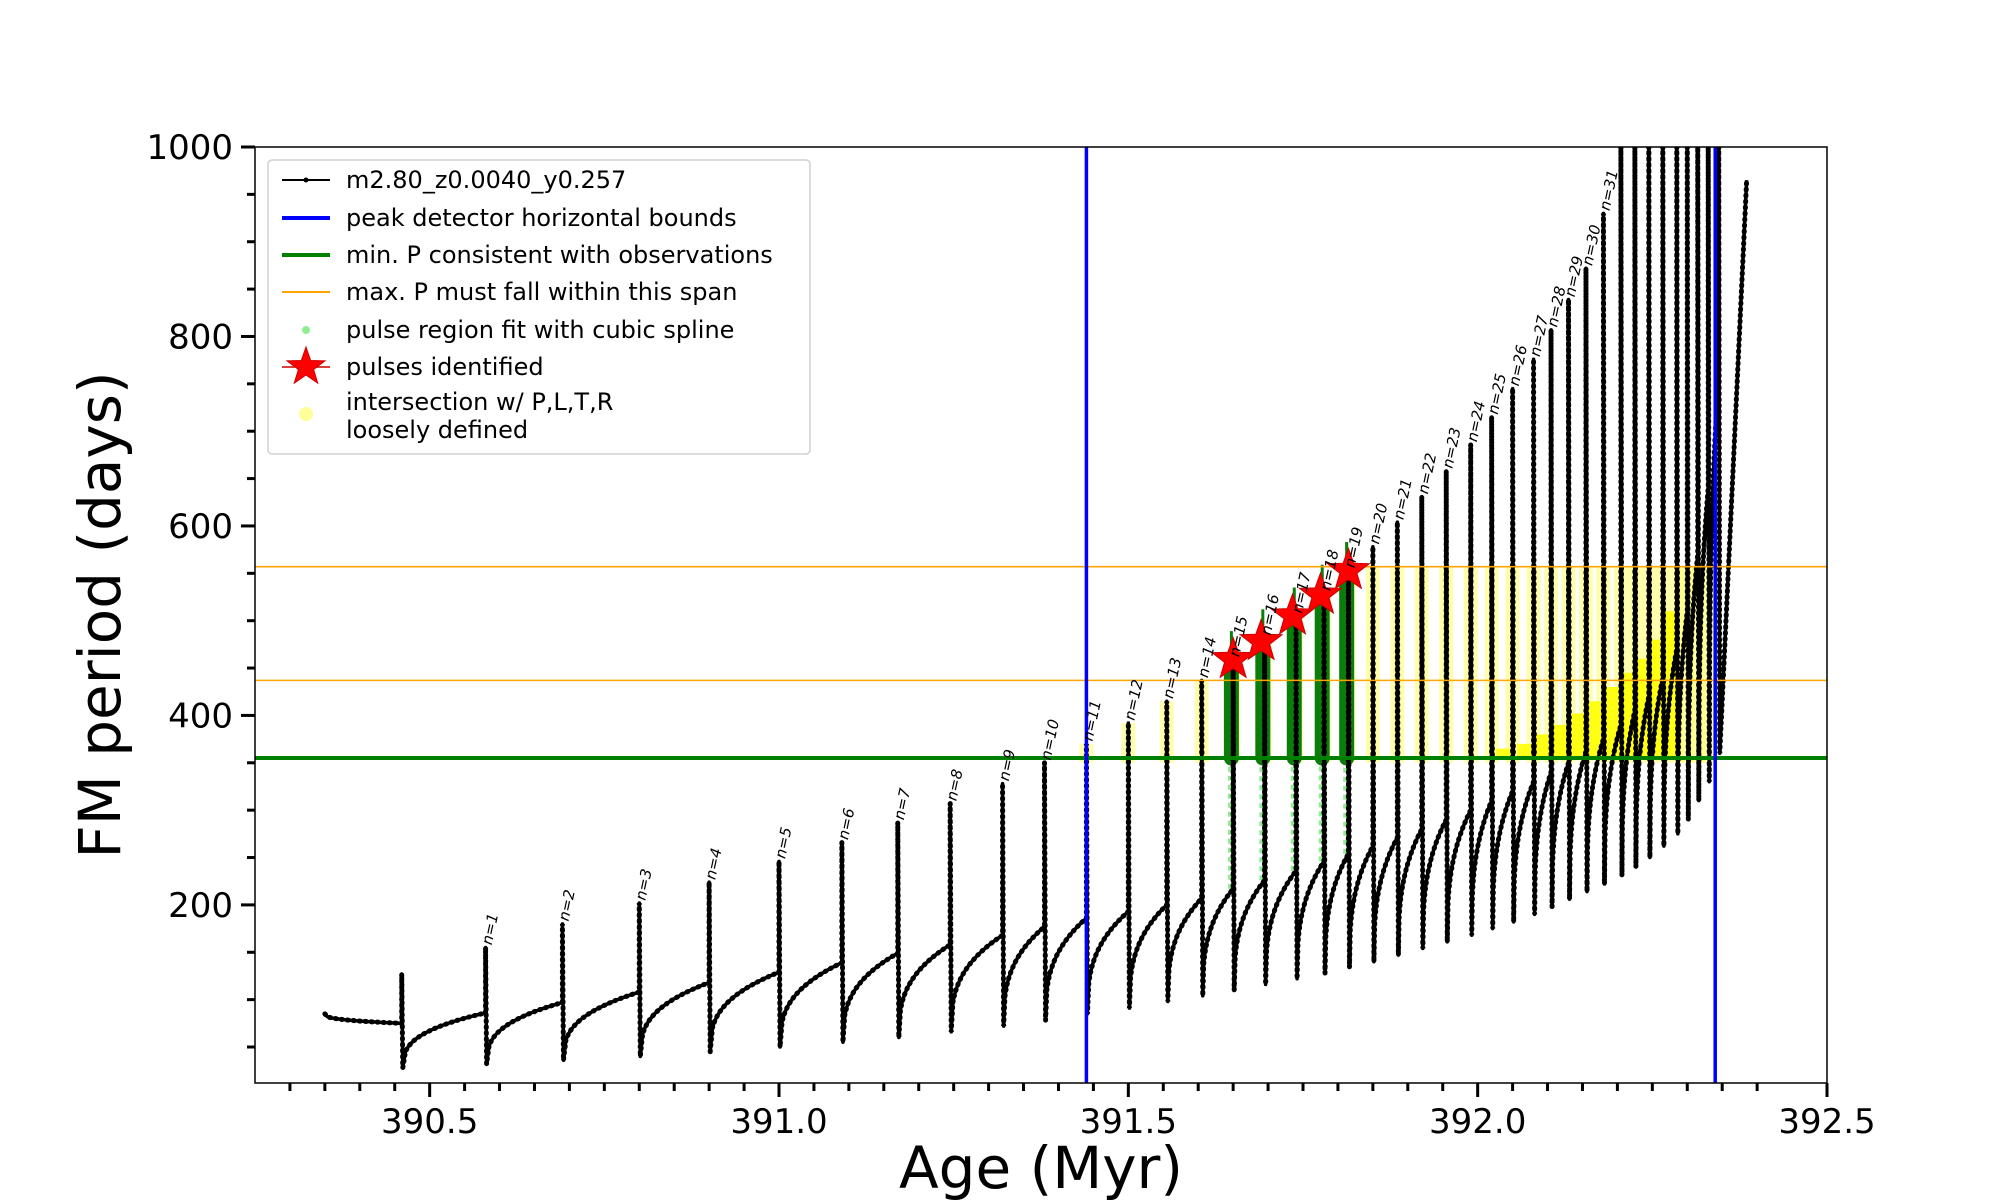  I want to click on pulse-label: n=15, so click(1238, 636).